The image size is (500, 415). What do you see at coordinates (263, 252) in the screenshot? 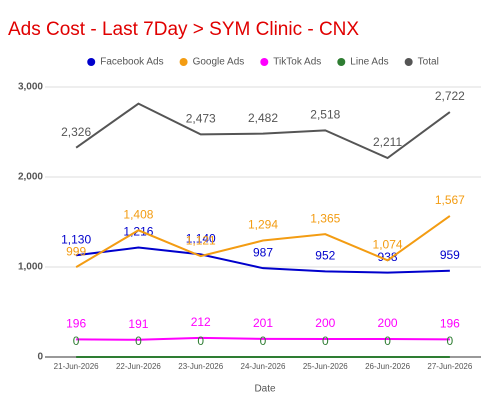
I see `data-label: 987` at bounding box center [263, 252].